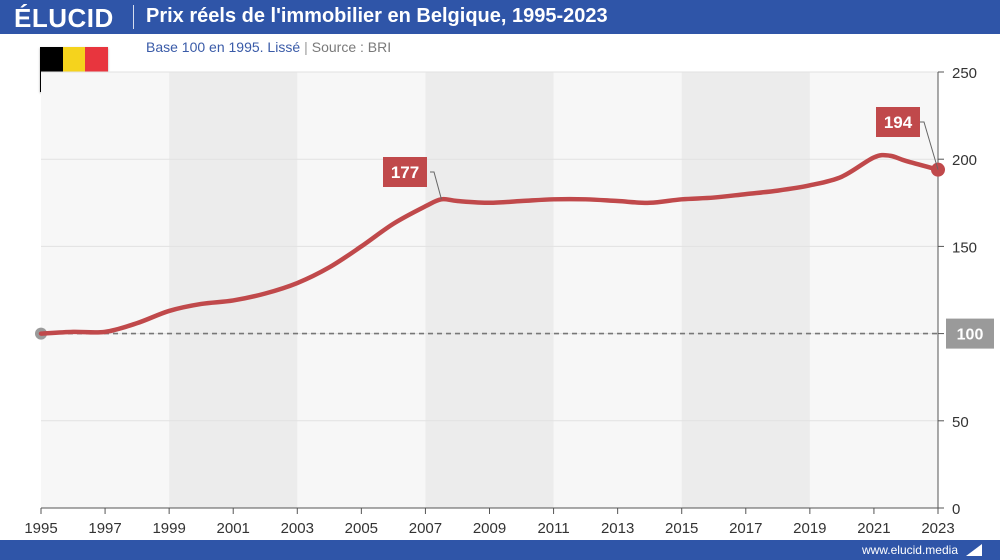 The image size is (1000, 560). What do you see at coordinates (553, 528) in the screenshot?
I see `x-tick-label: 2011` at bounding box center [553, 528].